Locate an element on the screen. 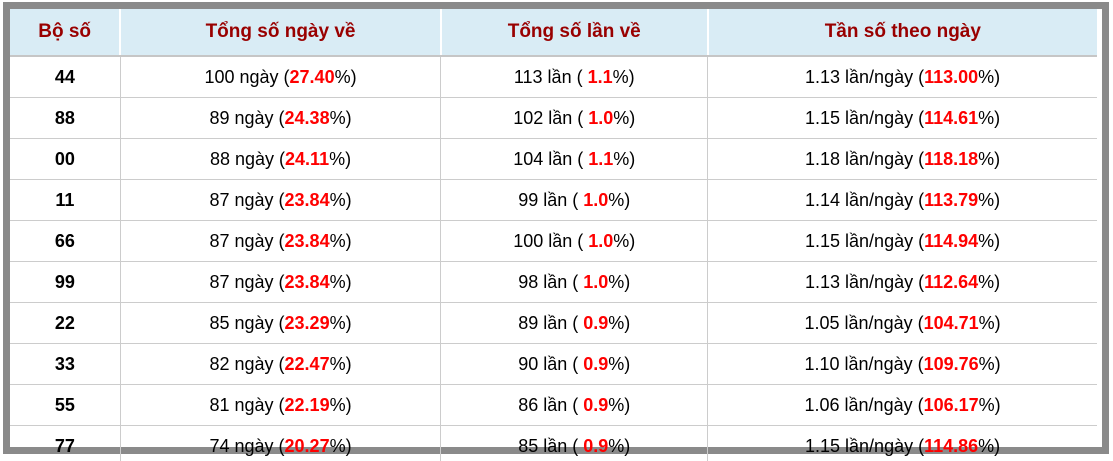 Image resolution: width=1113 pixels, height=461 pixels. highlighted-percentage: 118.18 is located at coordinates (951, 158).